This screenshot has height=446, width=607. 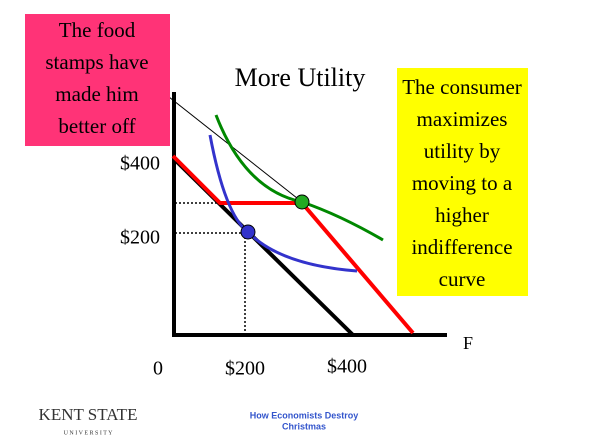 I want to click on x-label: $400, so click(x=347, y=367).